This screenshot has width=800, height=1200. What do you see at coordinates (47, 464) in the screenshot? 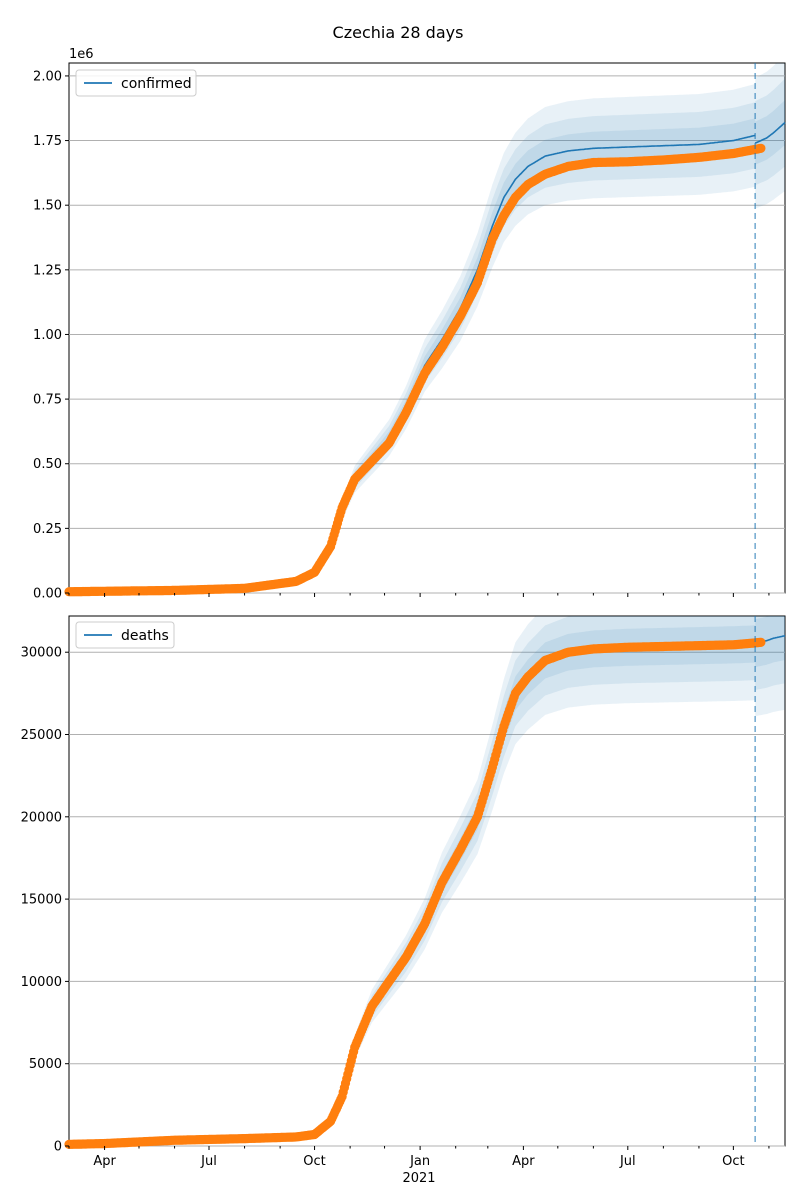
I see `y-tick-label: 0.50` at bounding box center [47, 464].